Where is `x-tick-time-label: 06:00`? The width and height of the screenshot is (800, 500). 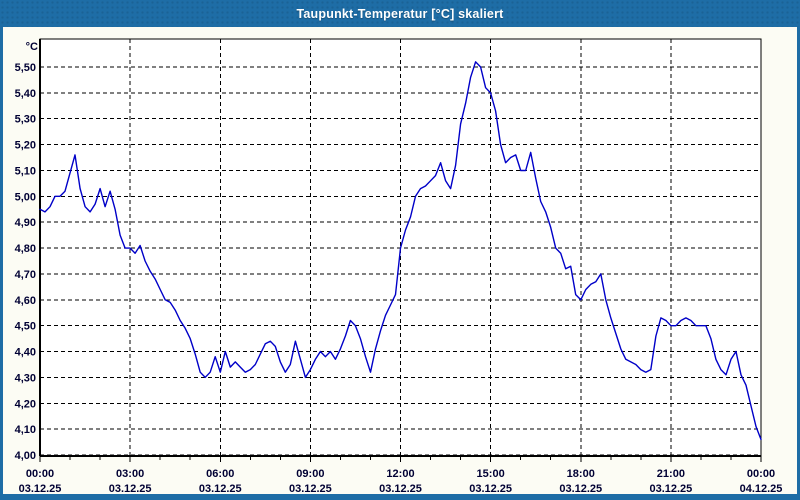
x-tick-time-label: 06:00 is located at coordinates (220, 474).